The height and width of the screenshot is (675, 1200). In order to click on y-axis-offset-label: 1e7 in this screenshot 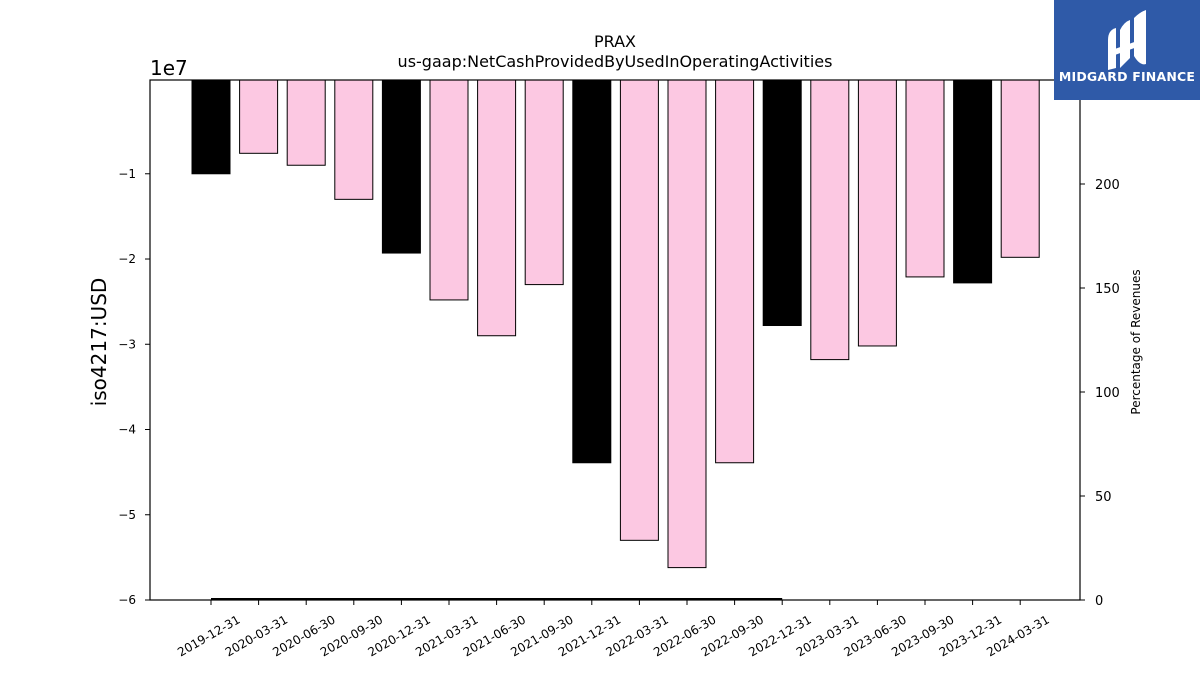, I will do `click(169, 68)`.